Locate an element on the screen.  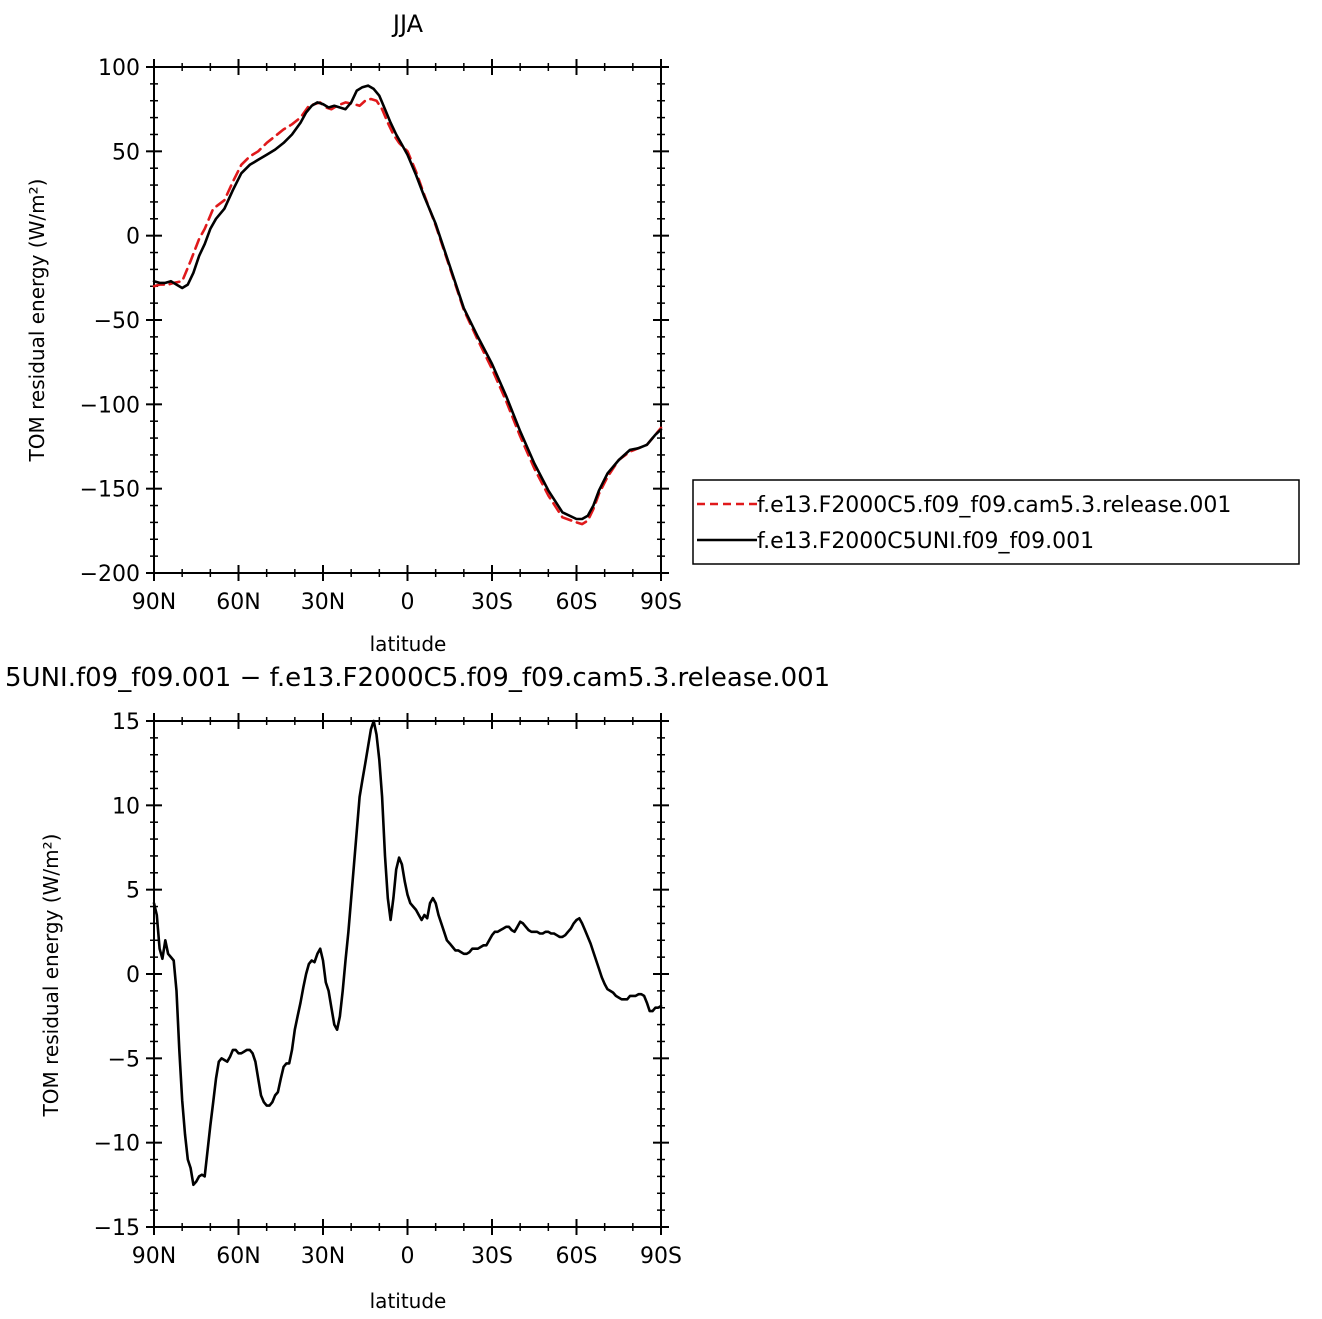
top-y-tick-label: 100 is located at coordinates (119, 68).